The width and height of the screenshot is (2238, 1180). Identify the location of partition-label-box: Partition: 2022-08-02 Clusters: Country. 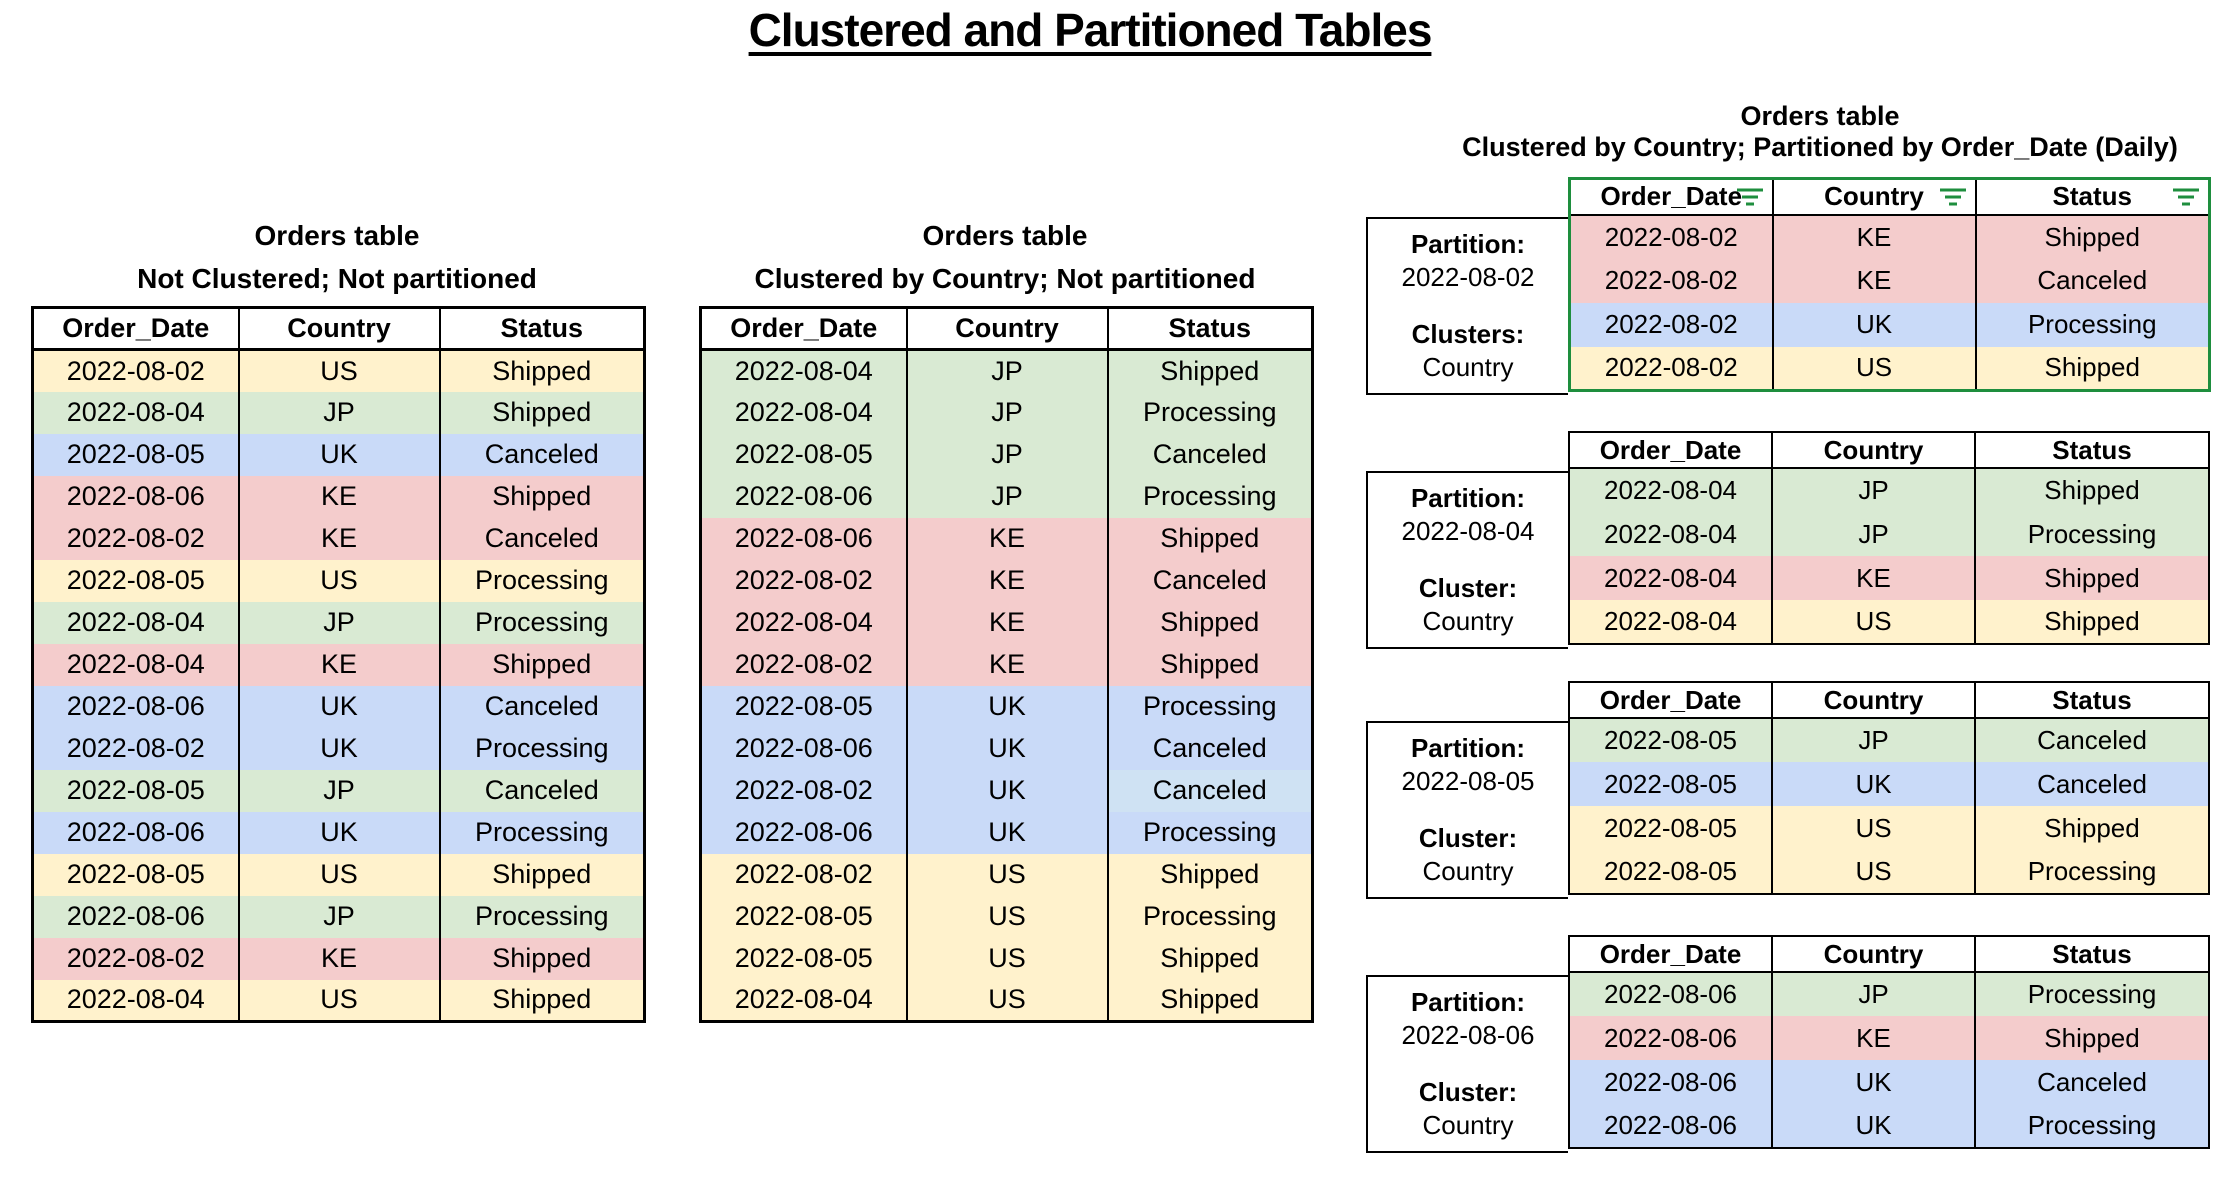
(1467, 306).